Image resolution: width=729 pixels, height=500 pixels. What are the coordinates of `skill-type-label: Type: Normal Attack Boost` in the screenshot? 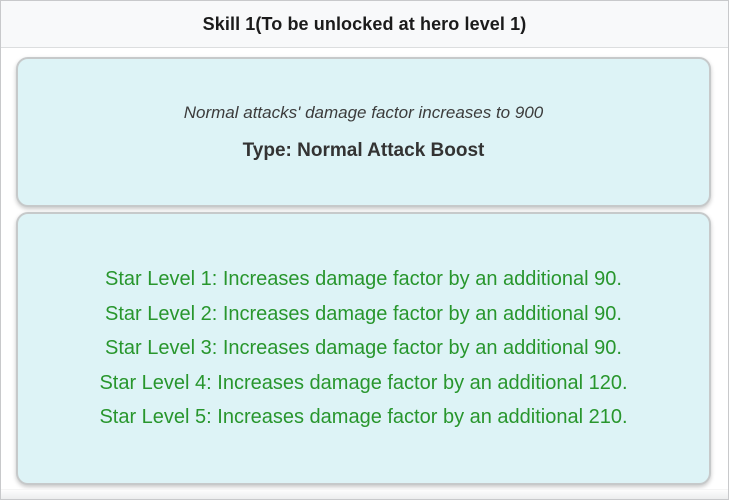 It's located at (363, 150).